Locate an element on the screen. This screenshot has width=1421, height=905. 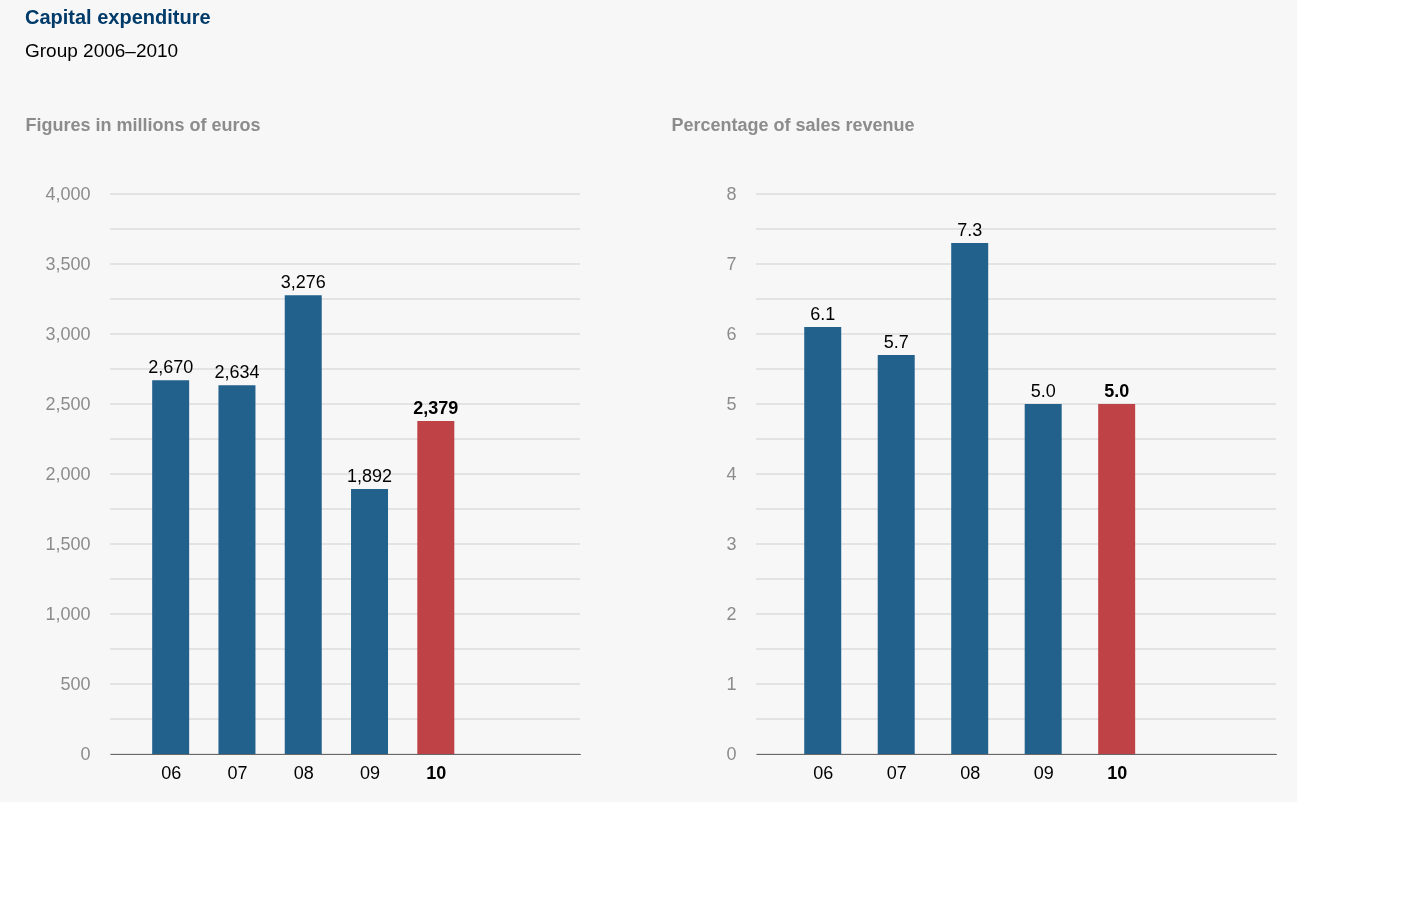
y-tick-label: 2,500 is located at coordinates (68, 403).